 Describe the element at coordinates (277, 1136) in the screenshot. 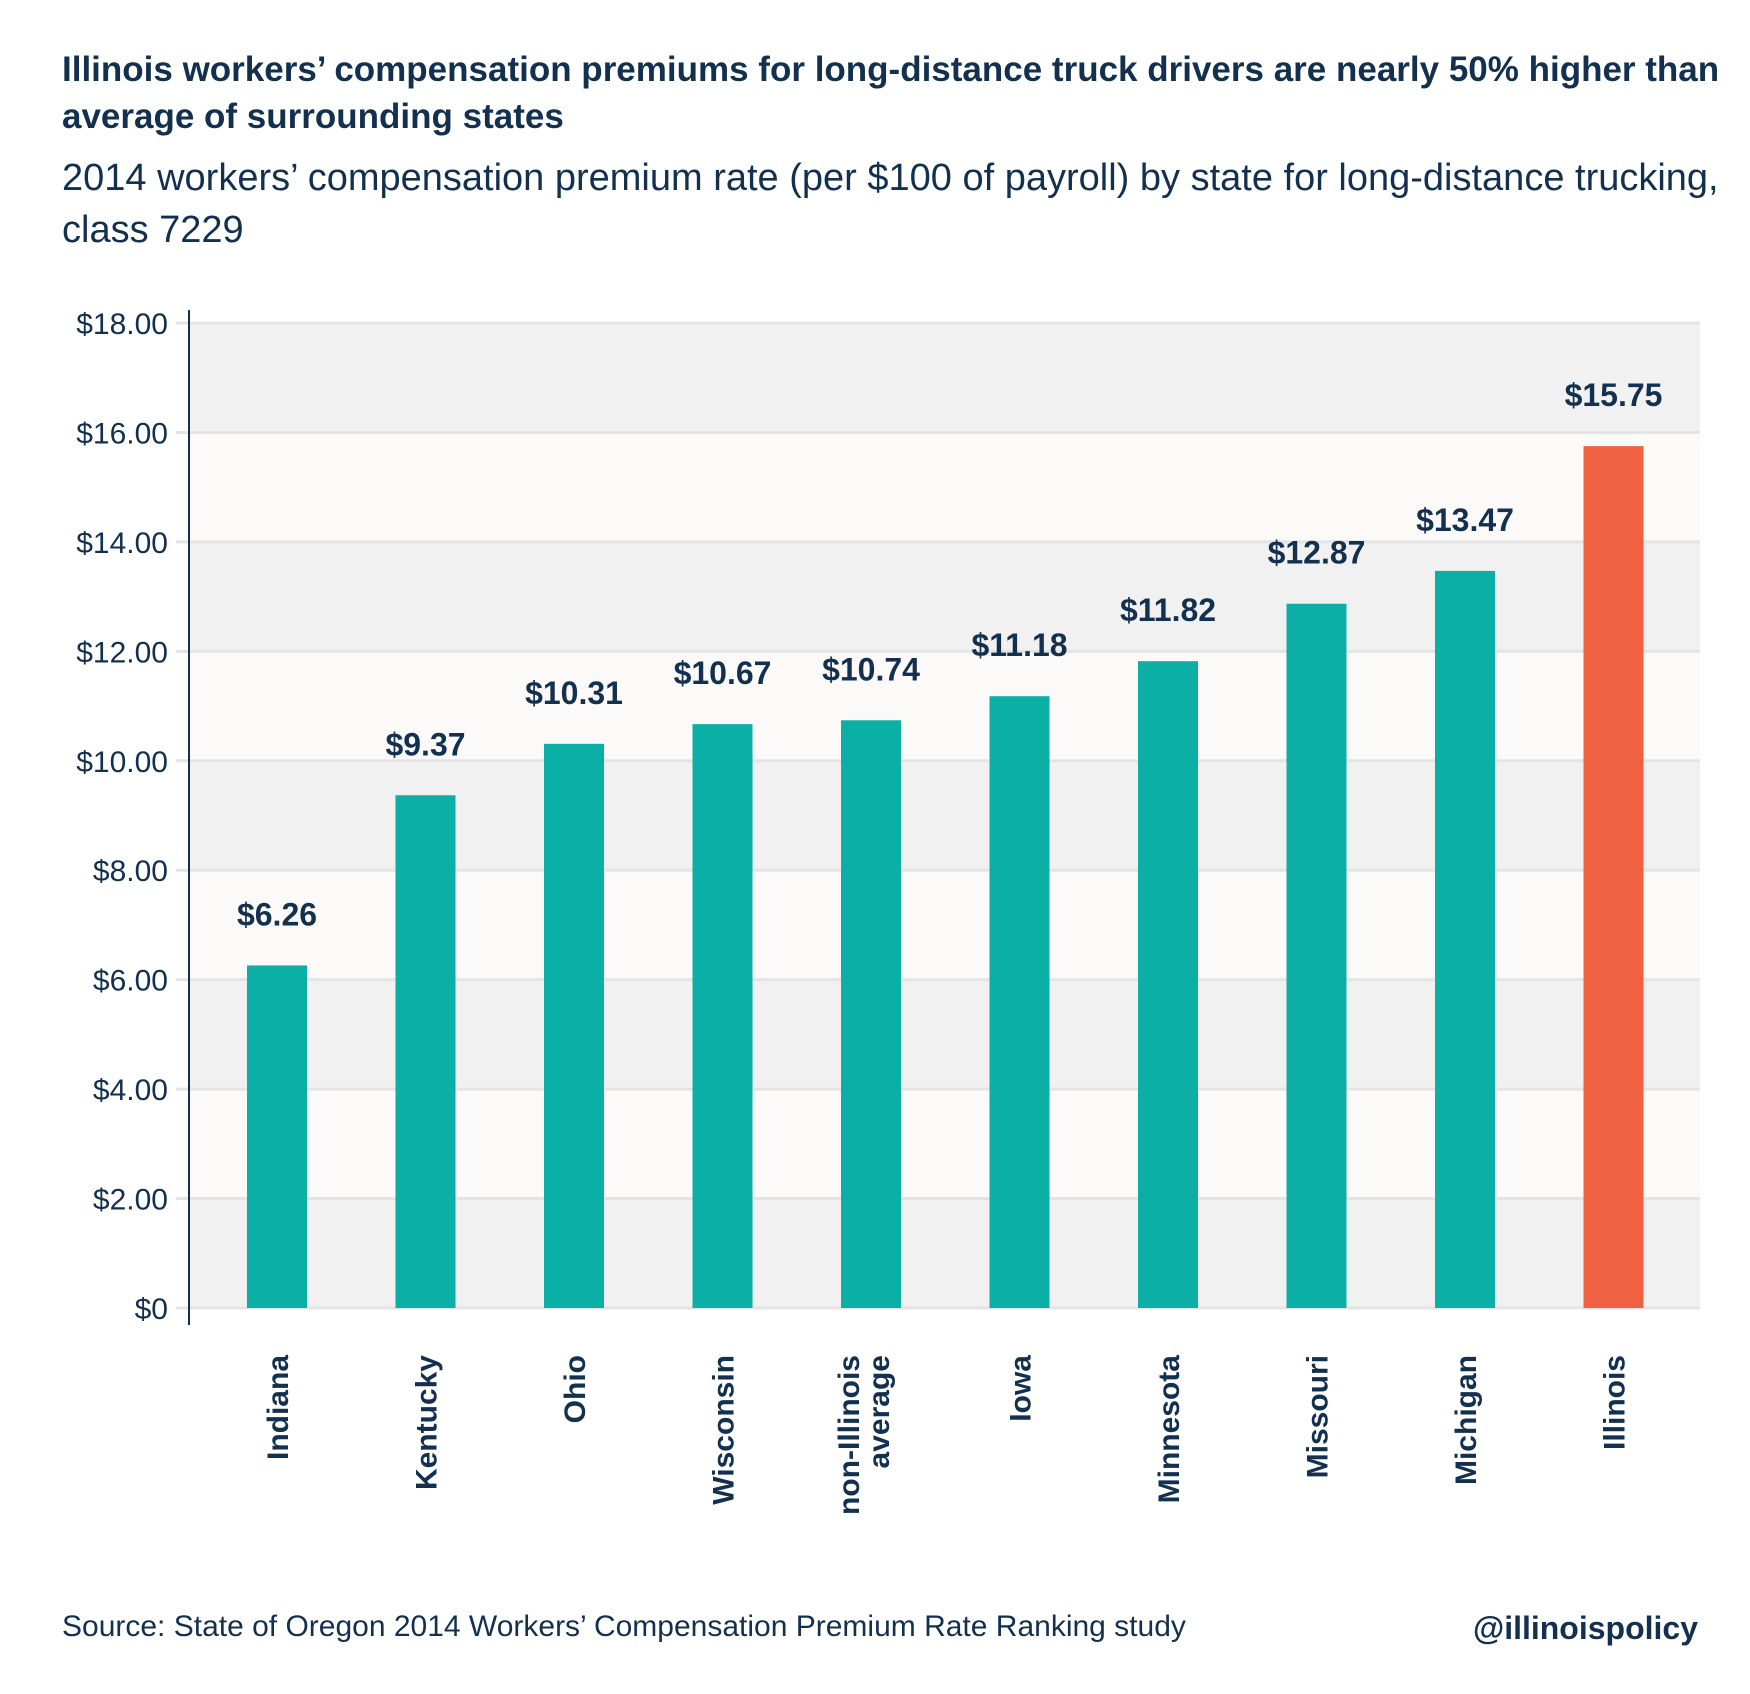

I see `bar-indiana` at that location.